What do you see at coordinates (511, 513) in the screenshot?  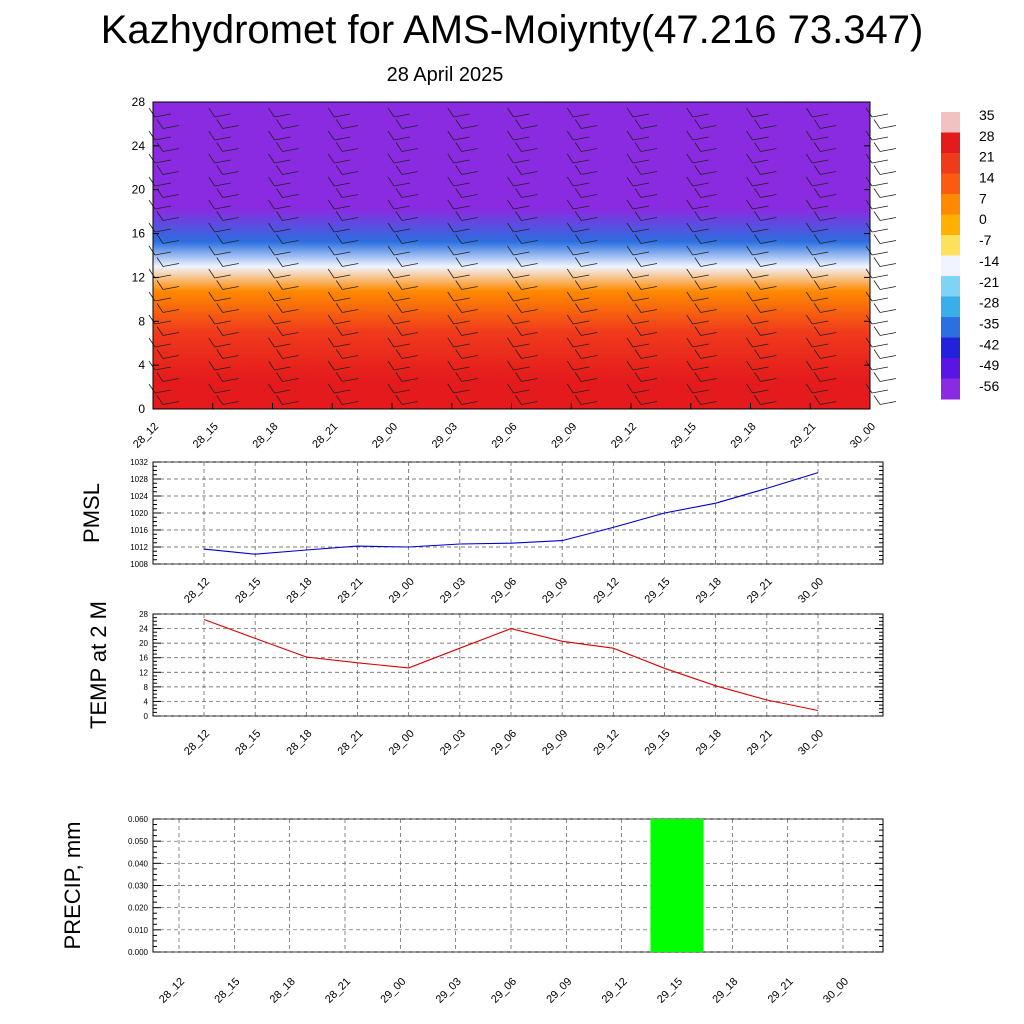 I see `series-line` at bounding box center [511, 513].